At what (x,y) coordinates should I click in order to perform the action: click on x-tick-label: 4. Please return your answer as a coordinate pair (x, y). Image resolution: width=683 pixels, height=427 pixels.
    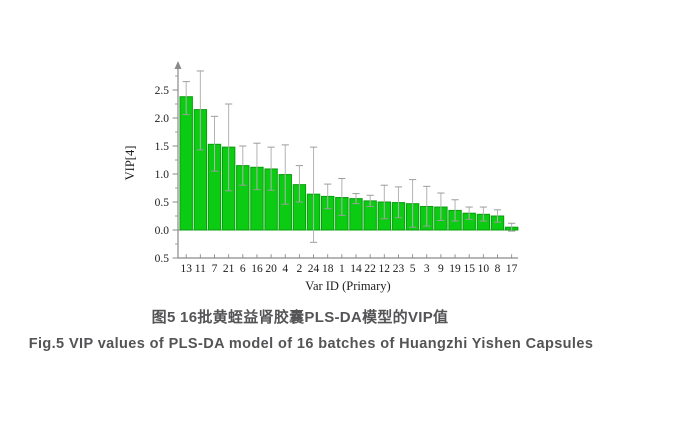
    Looking at the image, I should click on (285, 269).